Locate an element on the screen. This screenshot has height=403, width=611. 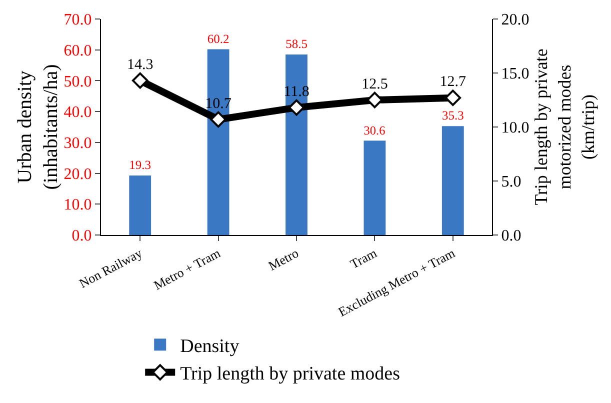
y-axis-title: Urban density (inhabitants/ha) is located at coordinates (38, 127).